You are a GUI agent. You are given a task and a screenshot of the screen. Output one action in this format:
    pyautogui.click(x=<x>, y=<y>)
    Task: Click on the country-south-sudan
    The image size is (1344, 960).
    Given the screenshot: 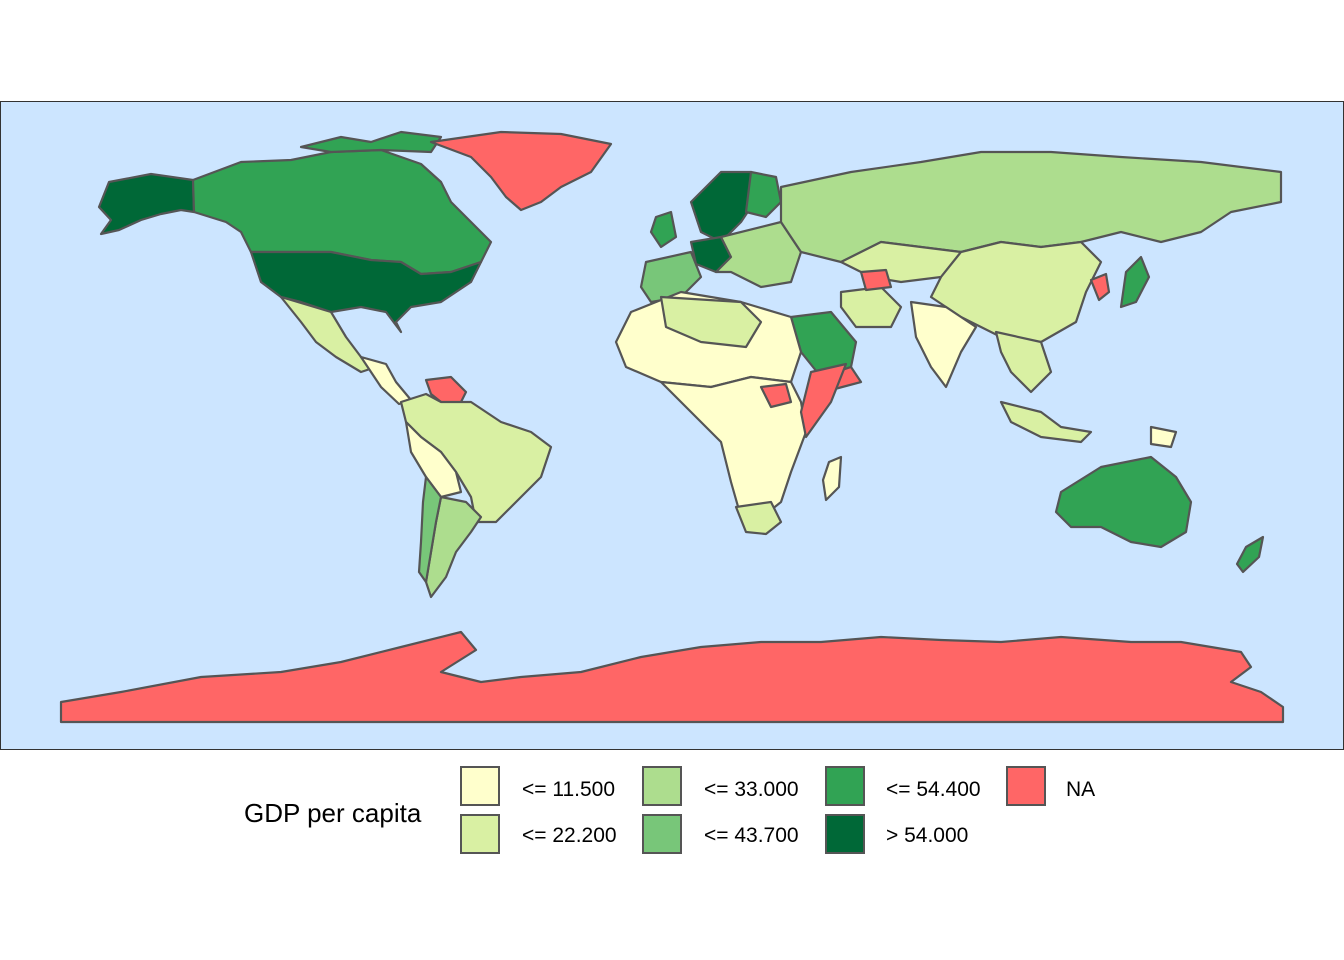 What is the action you would take?
    pyautogui.click(x=776, y=395)
    